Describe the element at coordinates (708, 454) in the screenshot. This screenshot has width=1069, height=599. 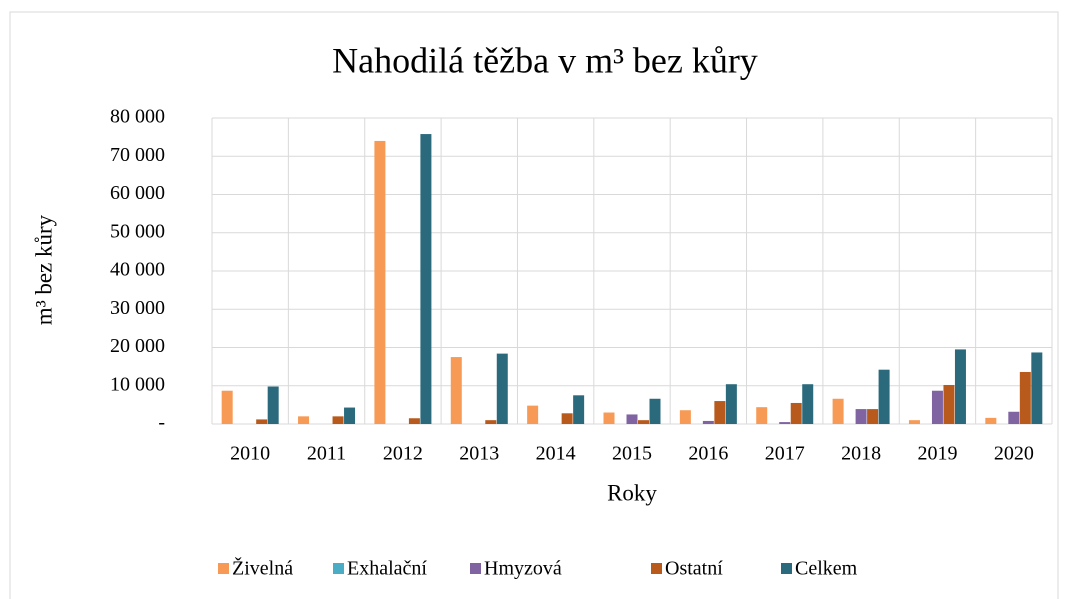
I see `x-tick-label: 2016` at that location.